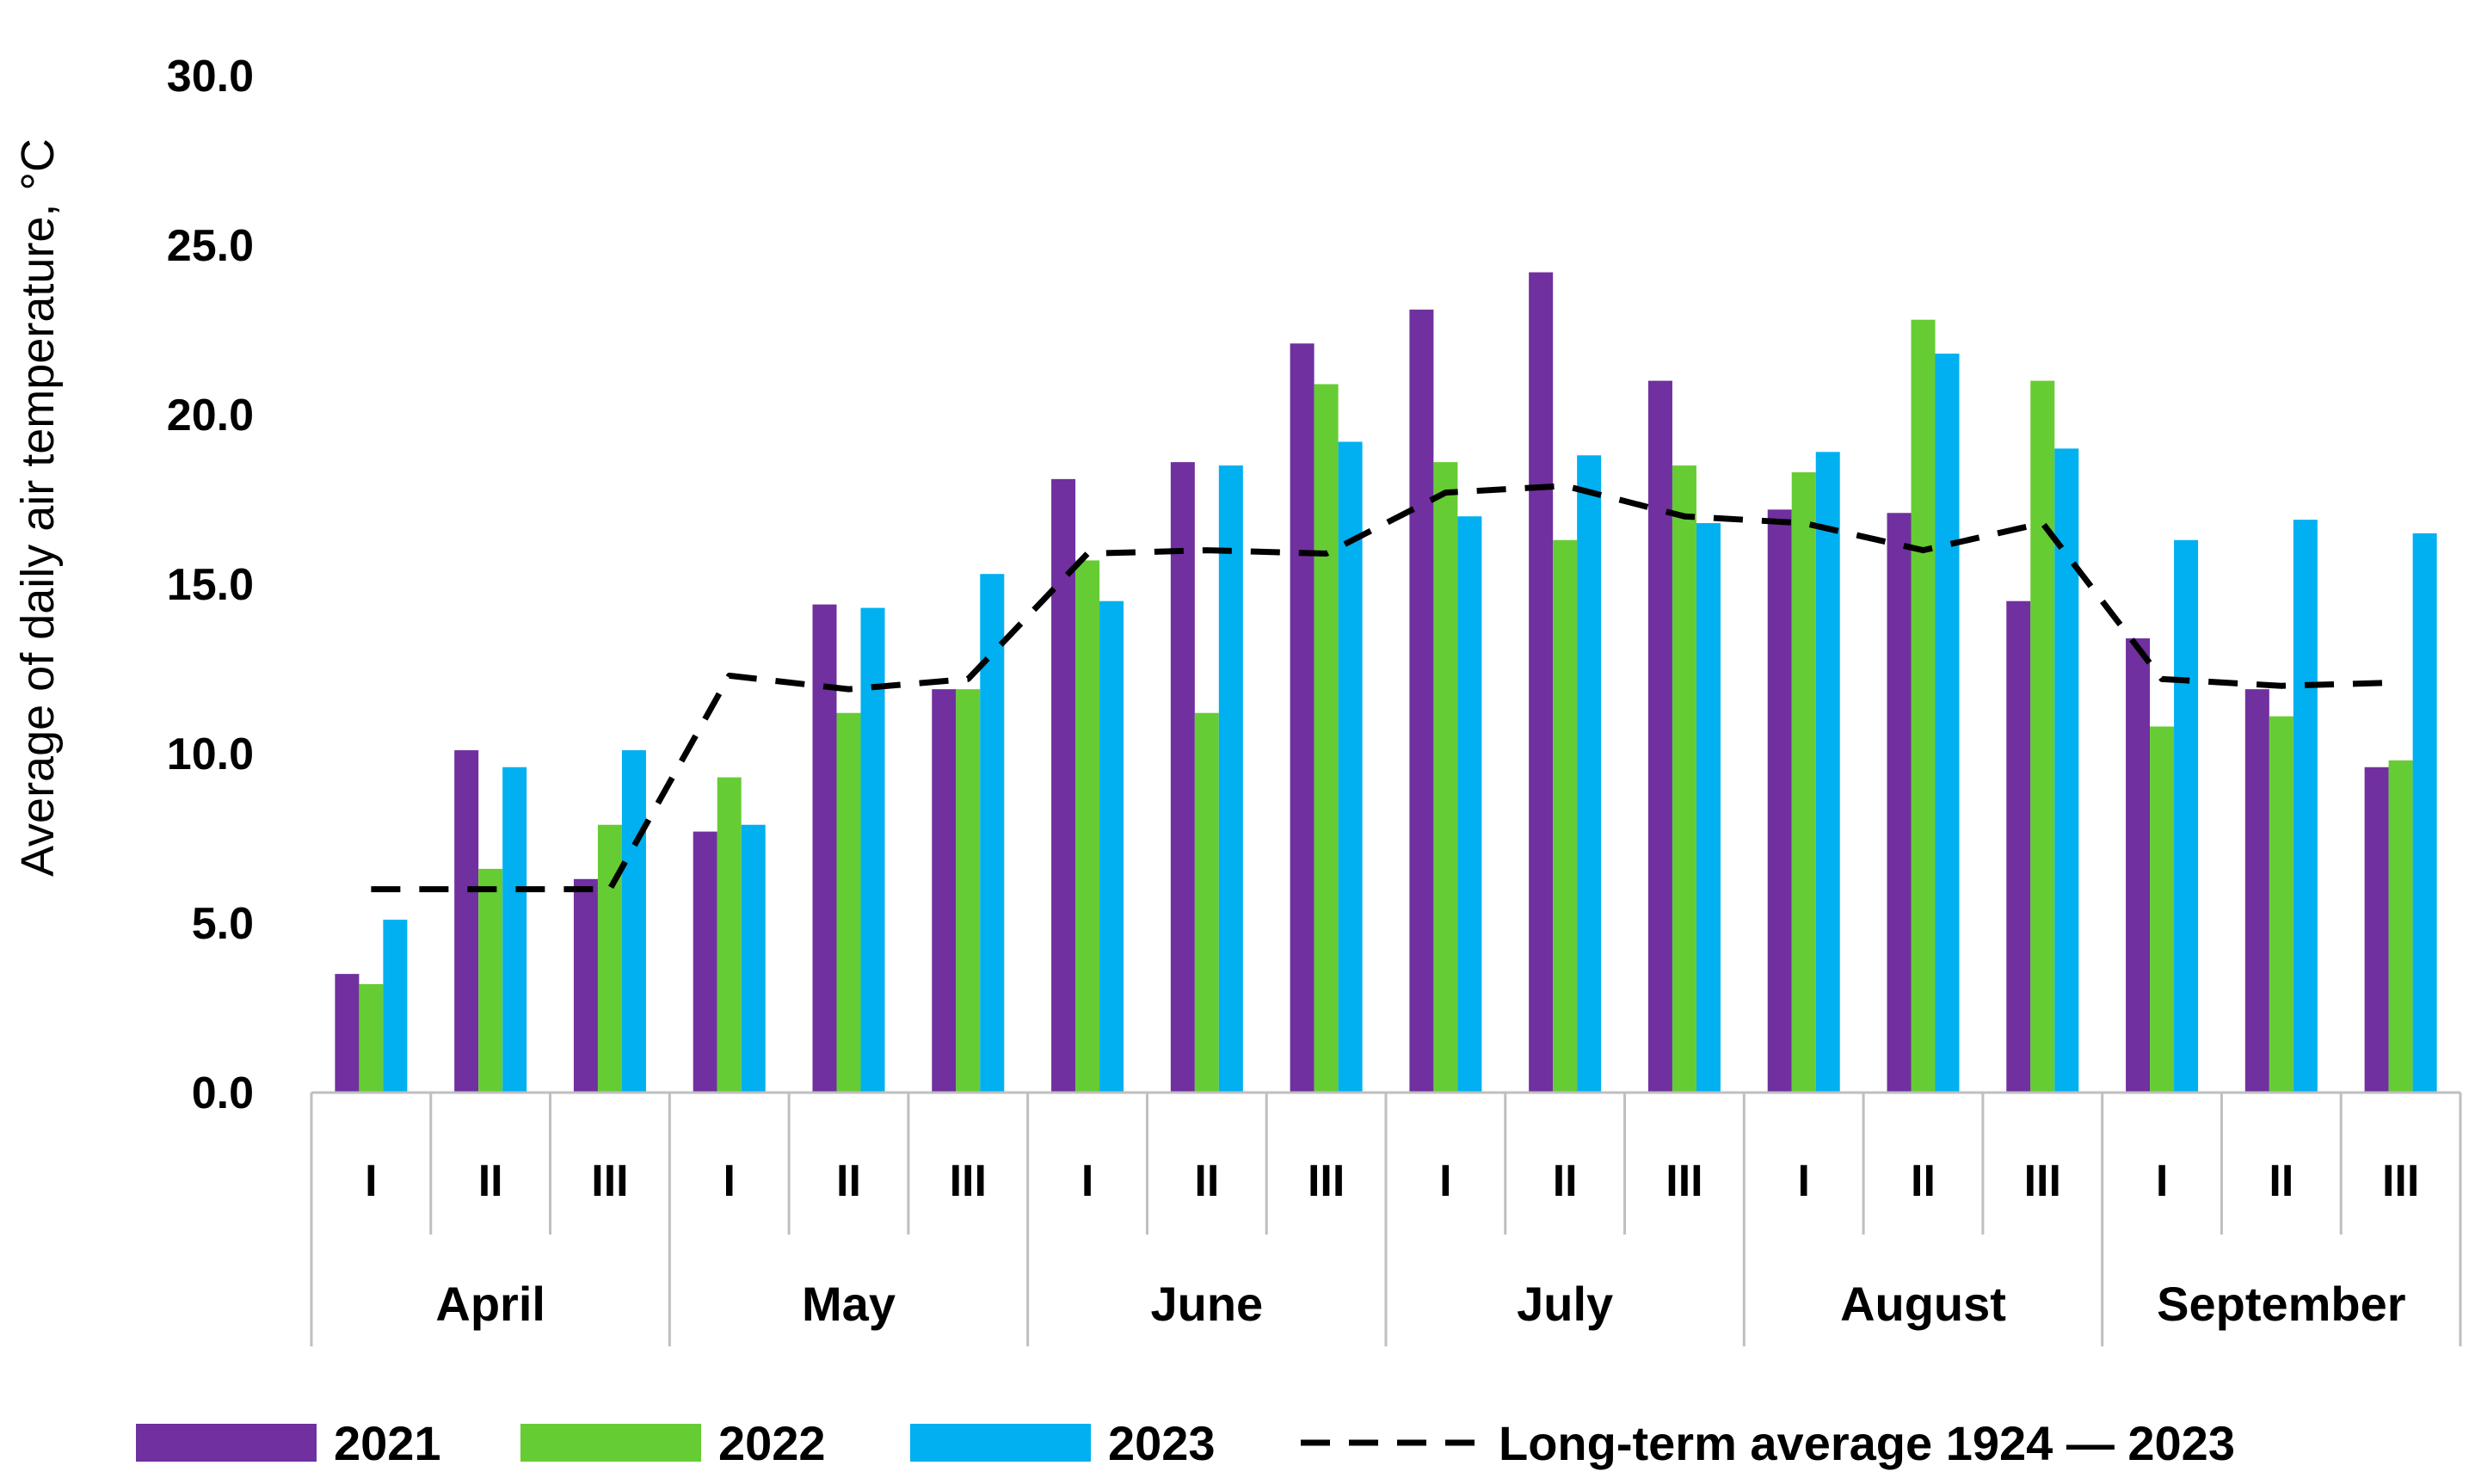 This screenshot has width=2469, height=1484. Describe the element at coordinates (226, 1443) in the screenshot. I see `legend-swatch-2021` at that location.